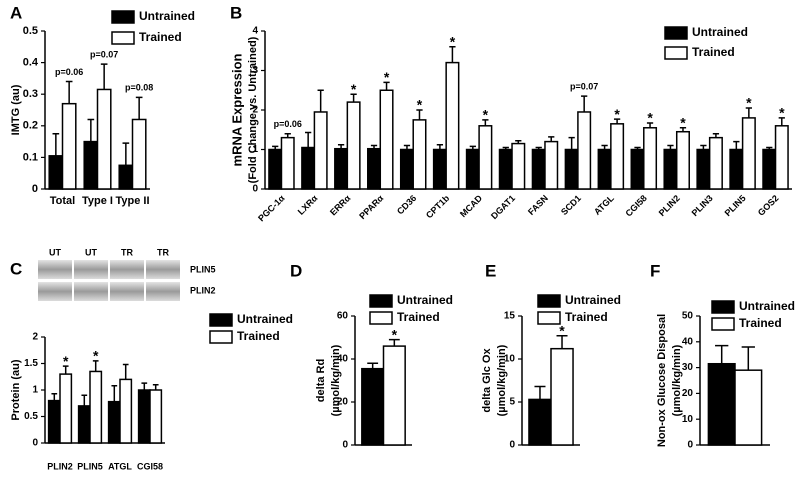 This screenshot has width=797, height=478. Describe the element at coordinates (271, 208) in the screenshot. I see `x-tick-label: PGC-1α` at that location.